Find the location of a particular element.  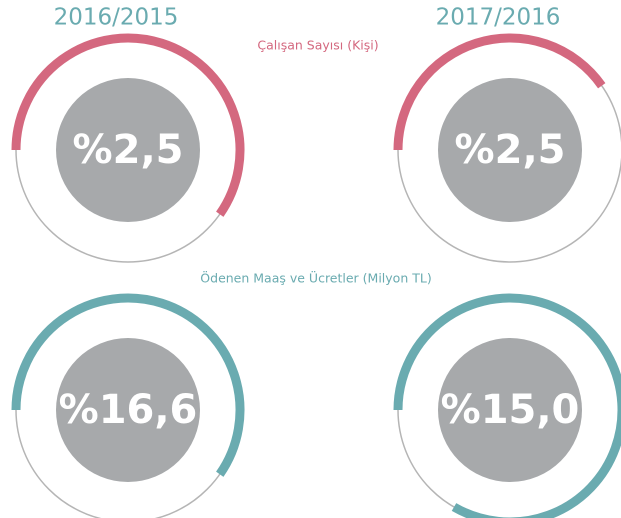

gauge-value: %16,6 is located at coordinates (128, 410).